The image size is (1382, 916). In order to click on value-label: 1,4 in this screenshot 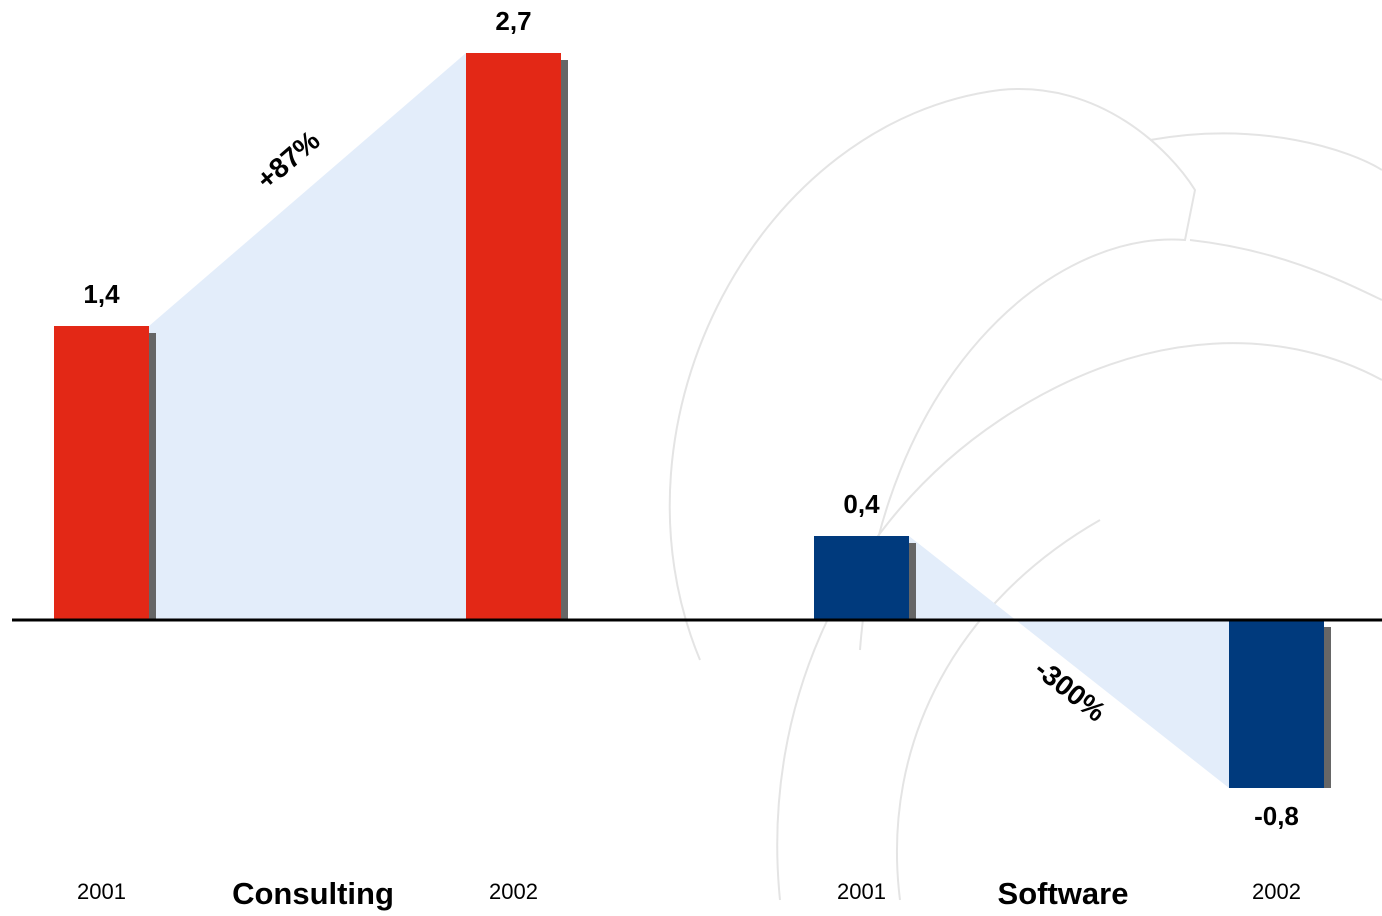, I will do `click(101, 294)`.